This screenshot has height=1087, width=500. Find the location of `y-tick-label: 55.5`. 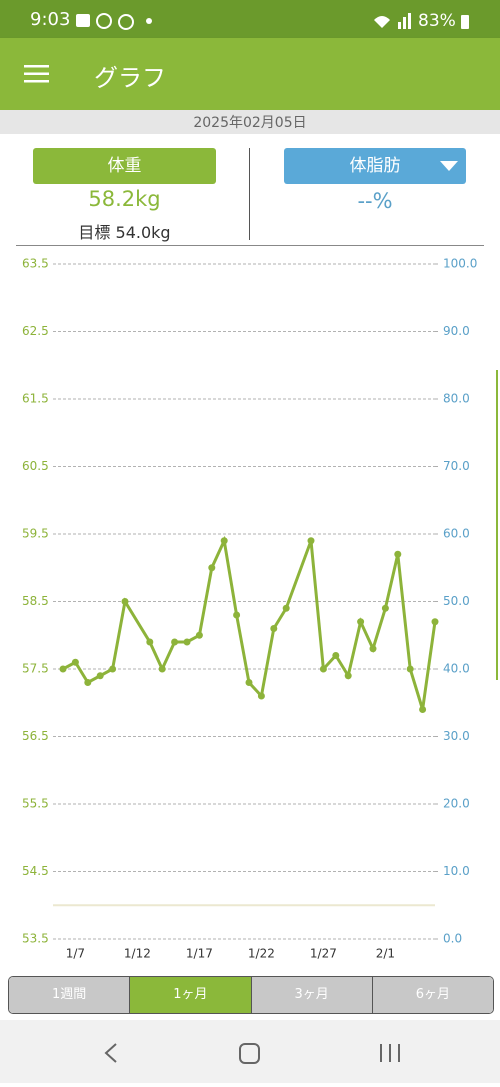

y-tick-label: 55.5 is located at coordinates (35, 804).